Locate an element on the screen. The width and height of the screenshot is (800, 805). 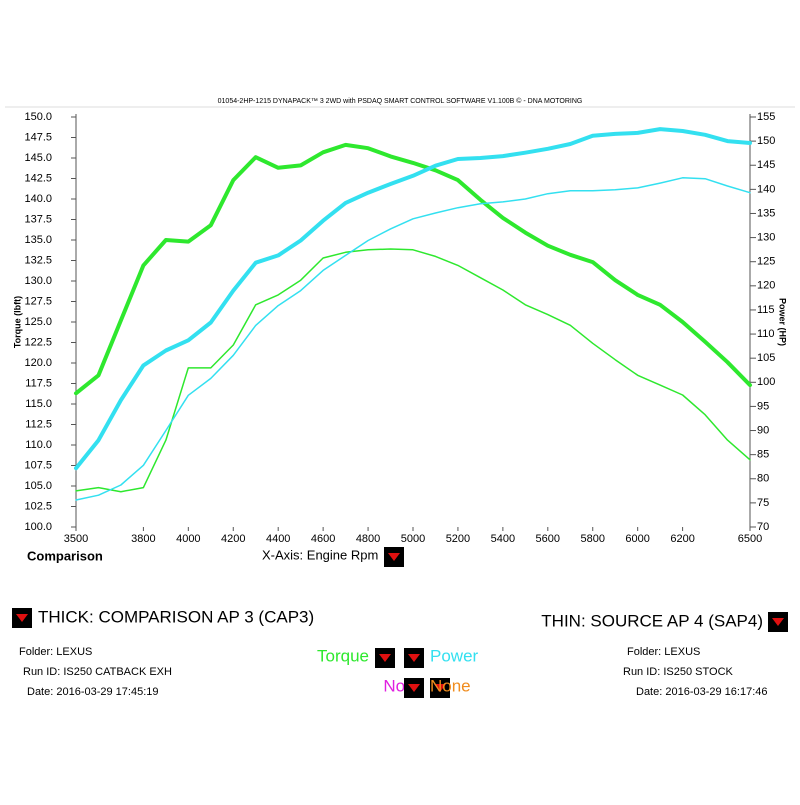
y-tick-label: 150.0 is located at coordinates (38, 117).